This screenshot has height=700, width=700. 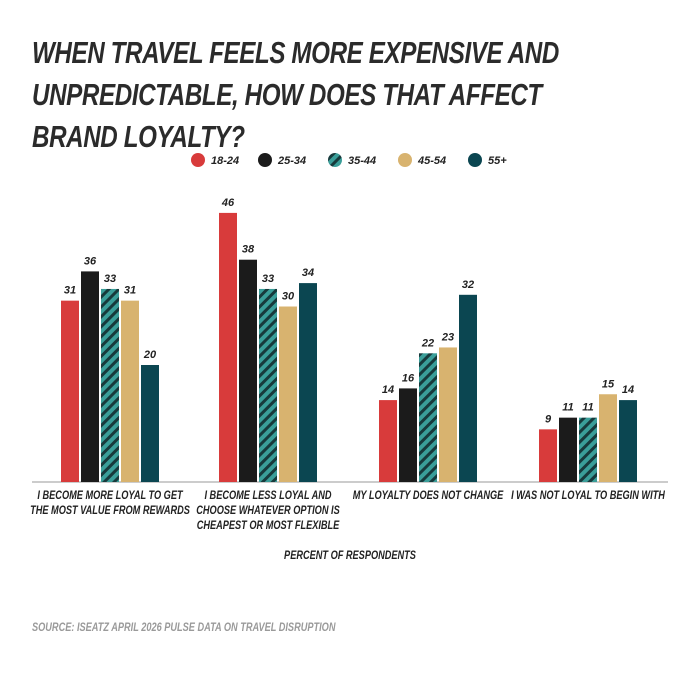 What do you see at coordinates (548, 419) in the screenshot?
I see `data-label: 9` at bounding box center [548, 419].